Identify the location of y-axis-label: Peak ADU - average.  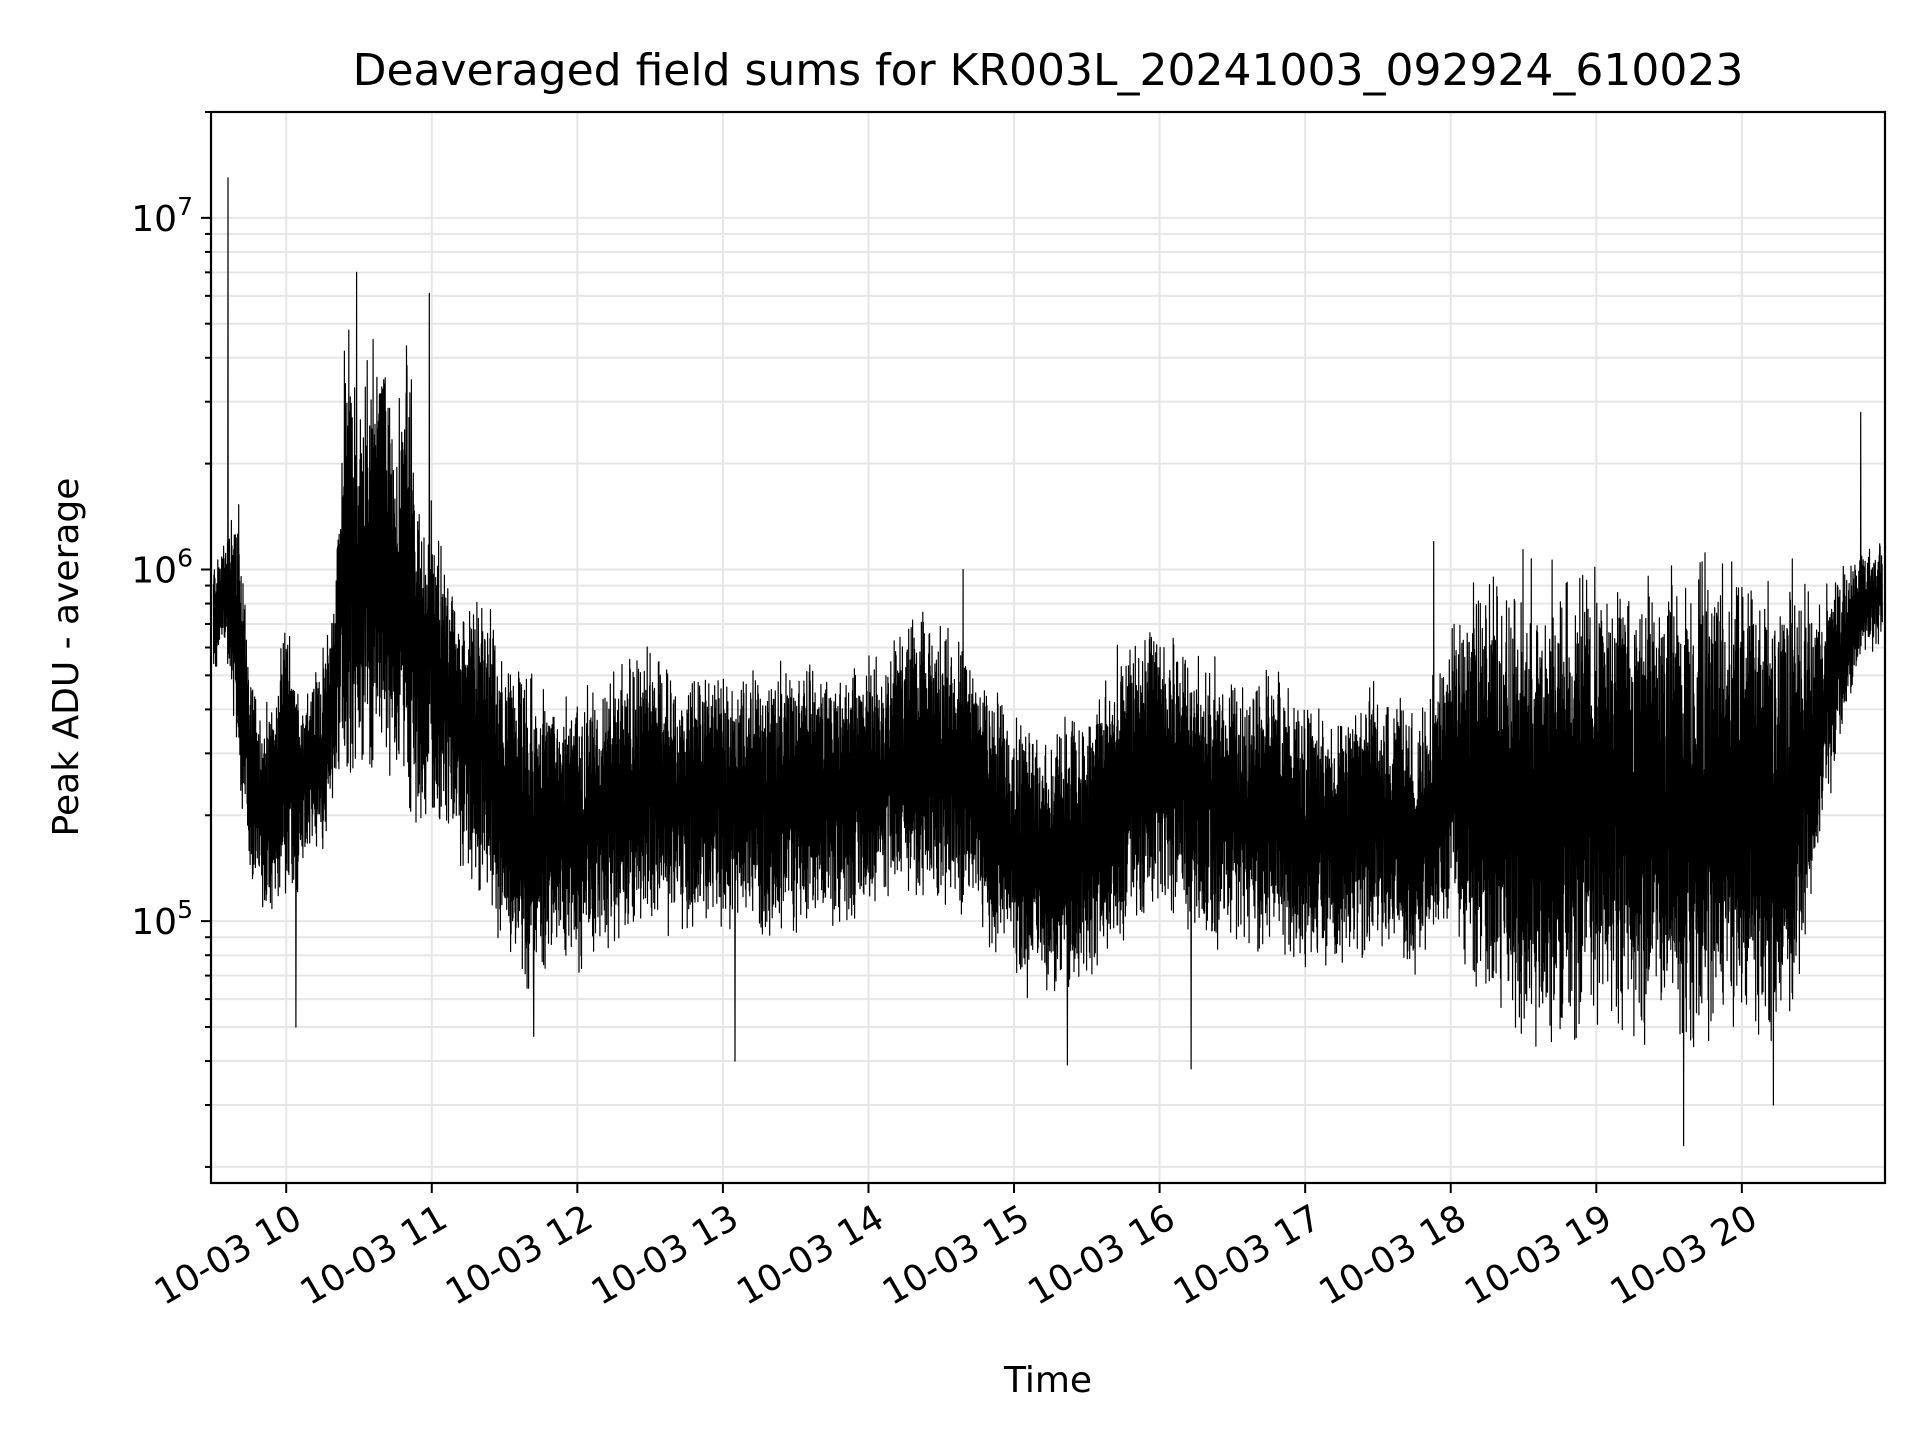
(66, 657).